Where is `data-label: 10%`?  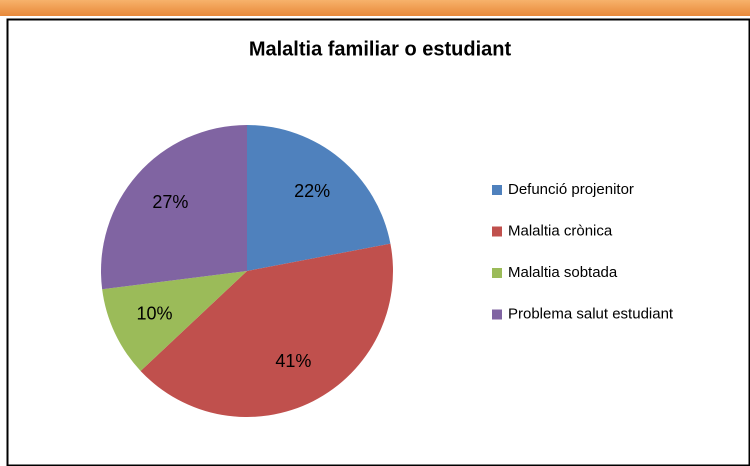 data-label: 10% is located at coordinates (155, 313).